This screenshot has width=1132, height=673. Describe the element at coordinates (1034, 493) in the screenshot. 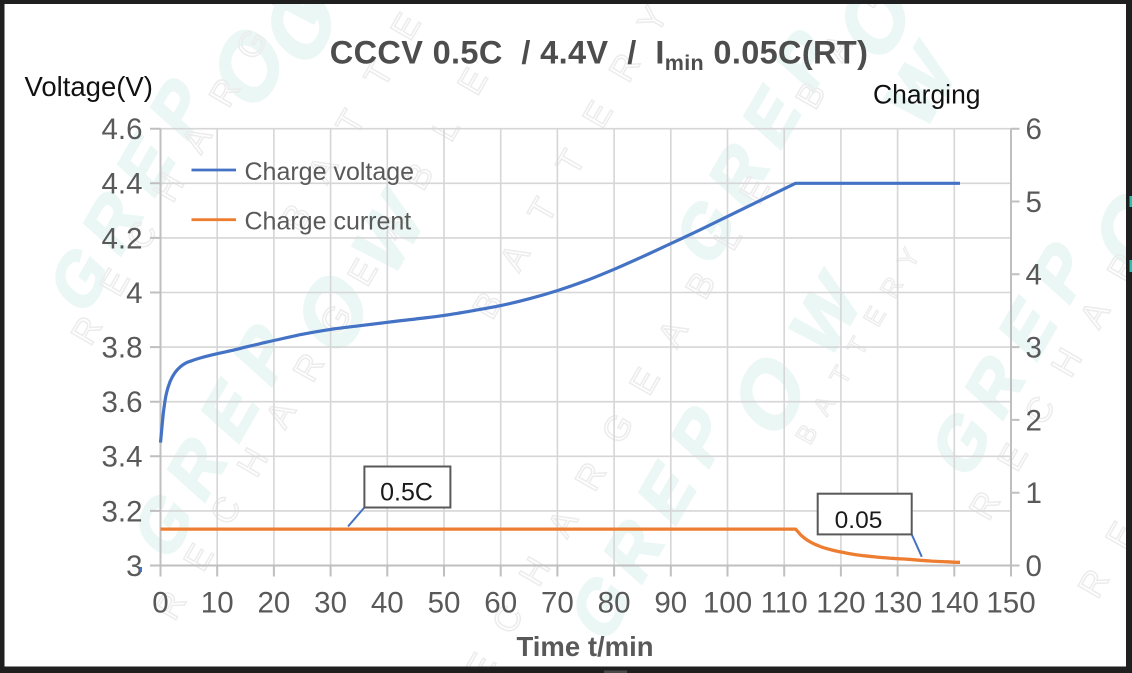

I see `svg-text: 1` at that location.